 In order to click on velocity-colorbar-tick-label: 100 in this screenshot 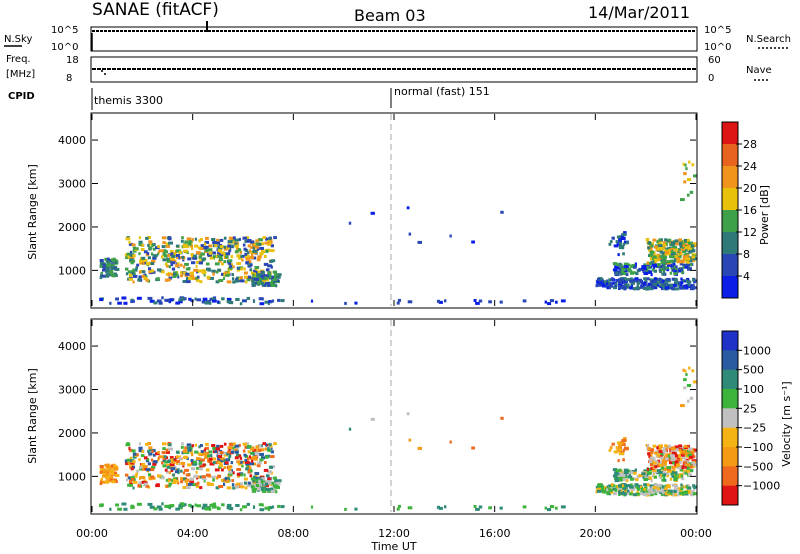, I will do `click(753, 389)`.